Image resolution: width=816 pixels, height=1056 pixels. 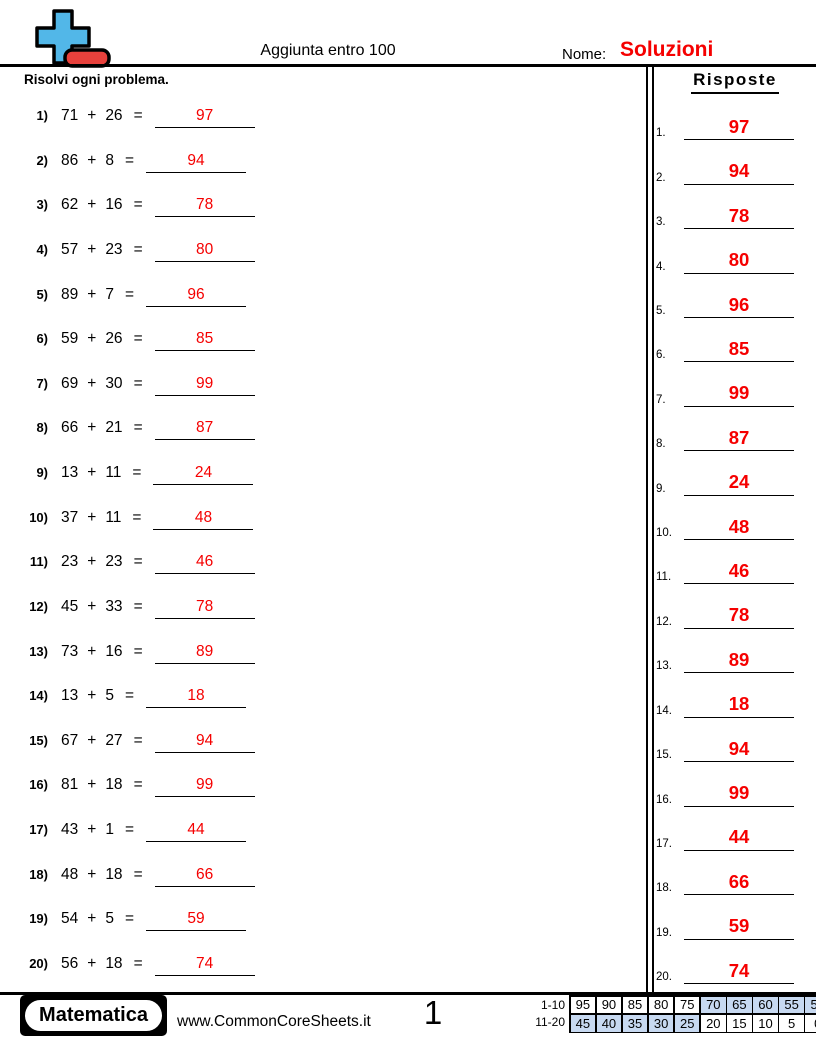 What do you see at coordinates (810, 1023) in the screenshot?
I see `score-cell: 0` at bounding box center [810, 1023].